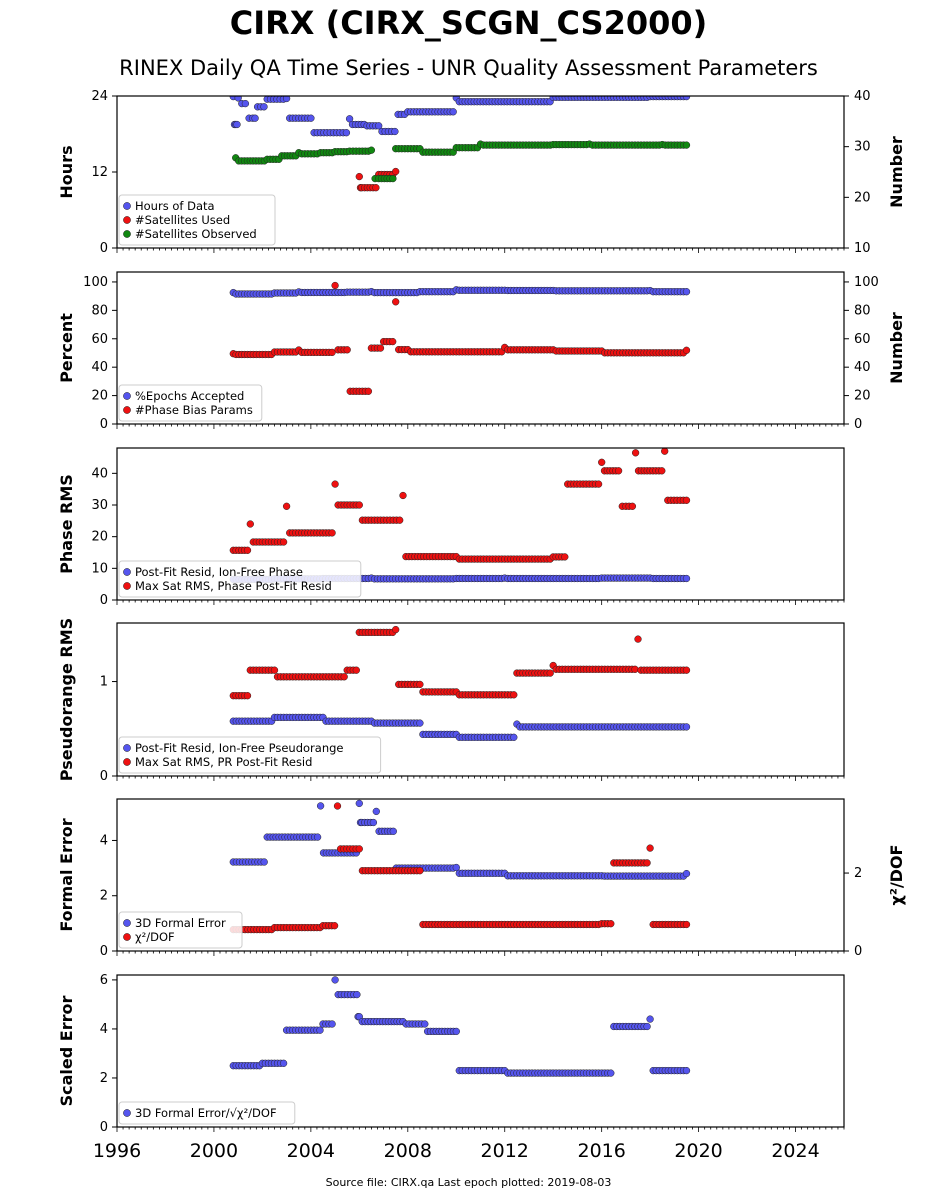 Image resolution: width=937 pixels, height=1200 pixels. I want to click on legend-label-satellites-observed: #Satellites Observed, so click(196, 234).